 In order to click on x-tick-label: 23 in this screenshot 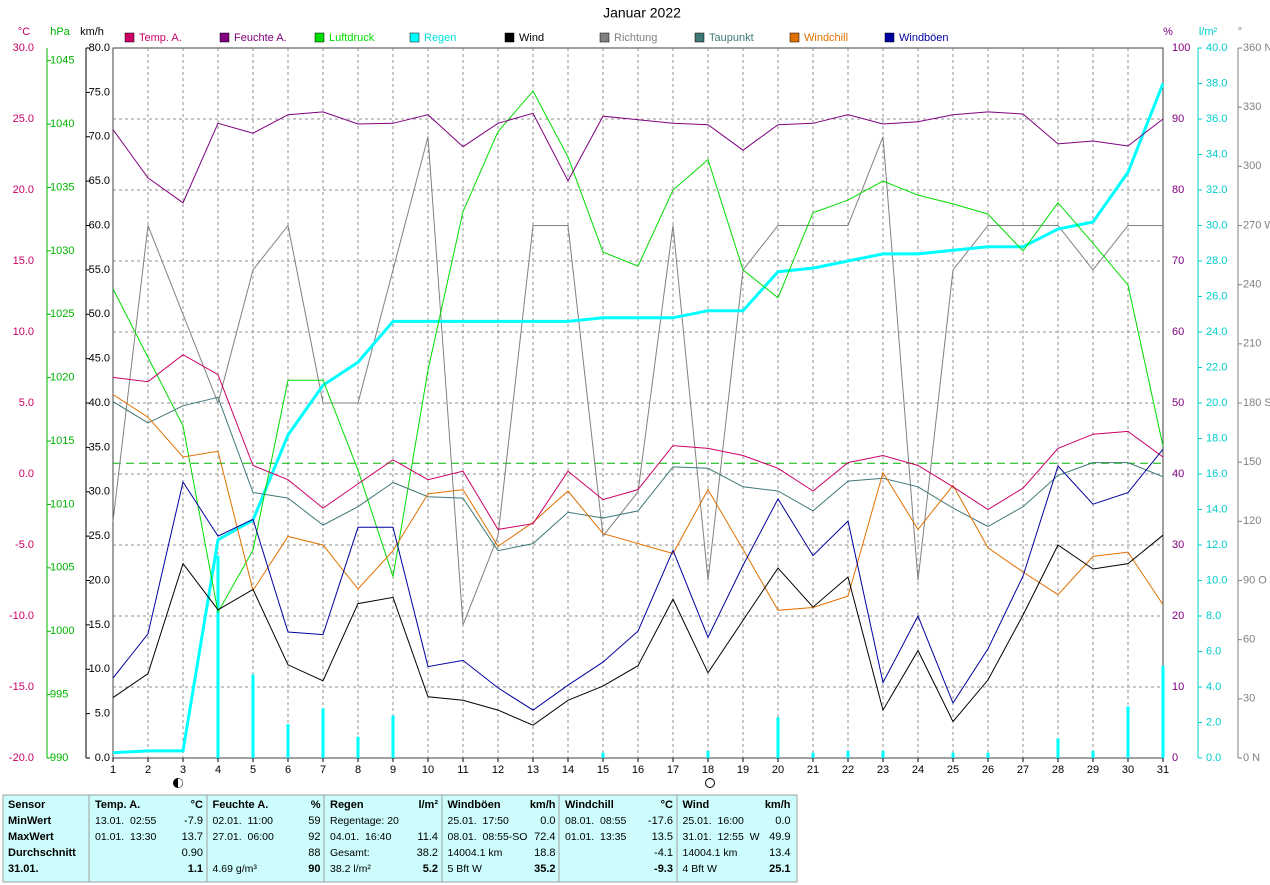, I will do `click(883, 770)`.